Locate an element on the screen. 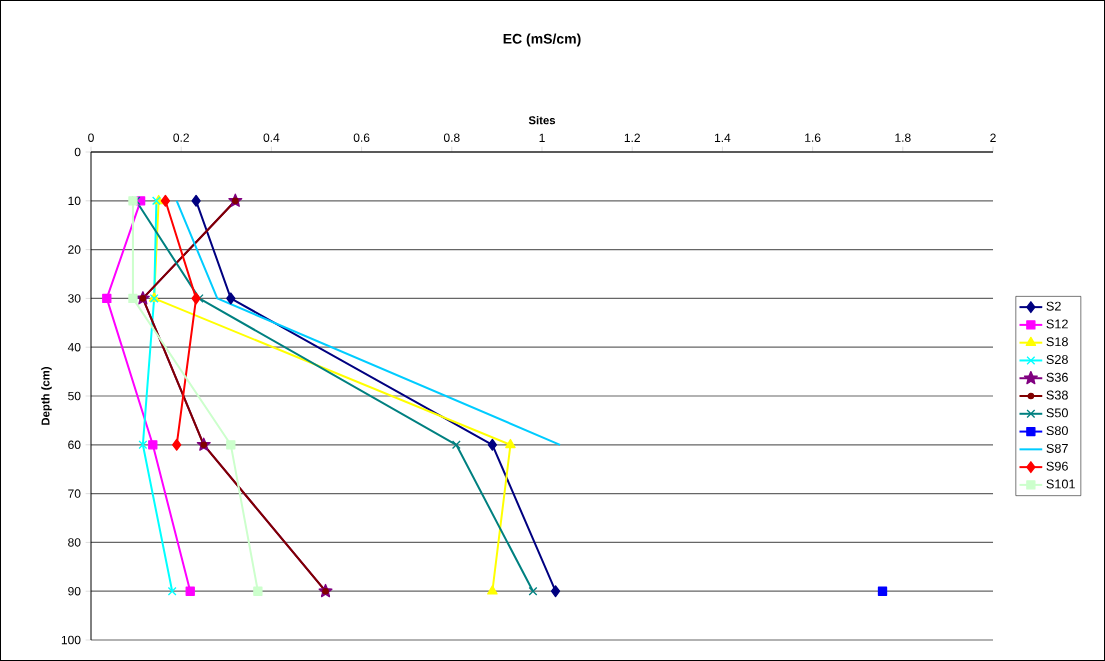 The height and width of the screenshot is (661, 1105). x-tick-label: 1.8 is located at coordinates (903, 137).